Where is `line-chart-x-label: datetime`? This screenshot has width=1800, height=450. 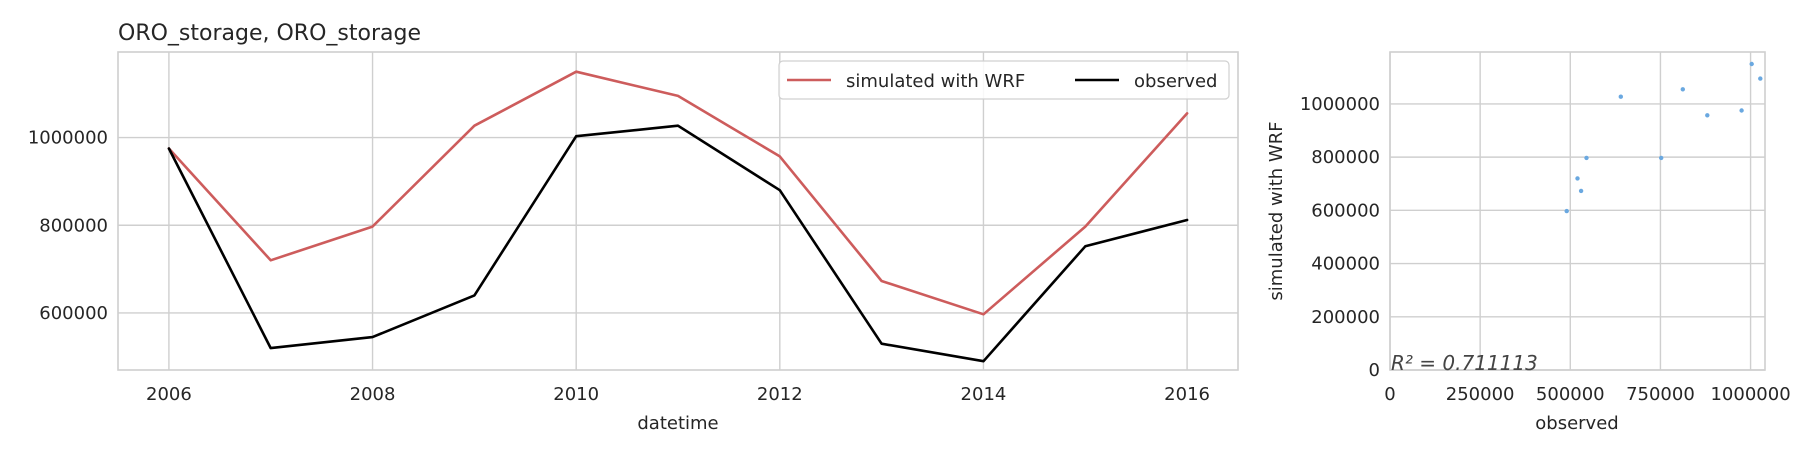
line-chart-x-label: datetime is located at coordinates (677, 423).